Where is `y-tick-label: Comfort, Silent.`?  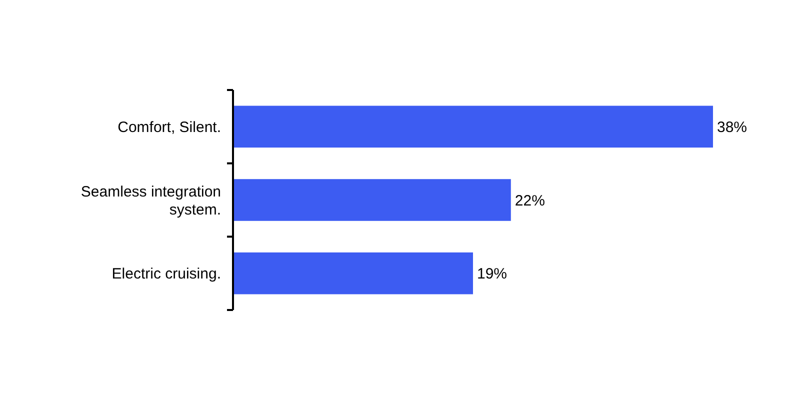 y-tick-label: Comfort, Silent. is located at coordinates (169, 127).